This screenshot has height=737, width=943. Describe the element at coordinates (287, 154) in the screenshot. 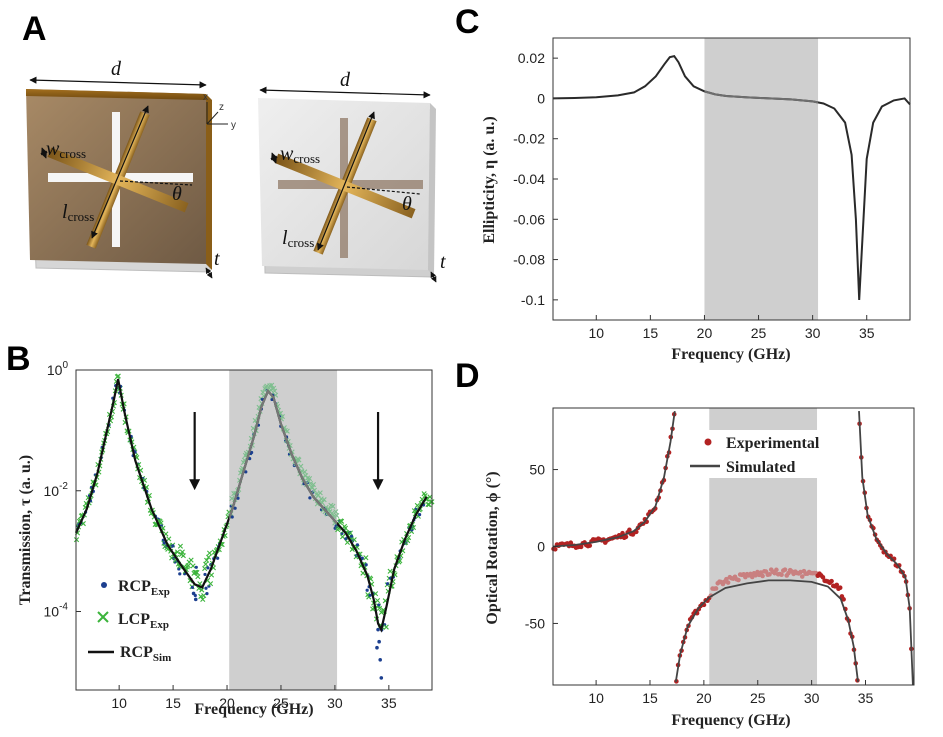

I see `w-symbol-2: w` at that location.